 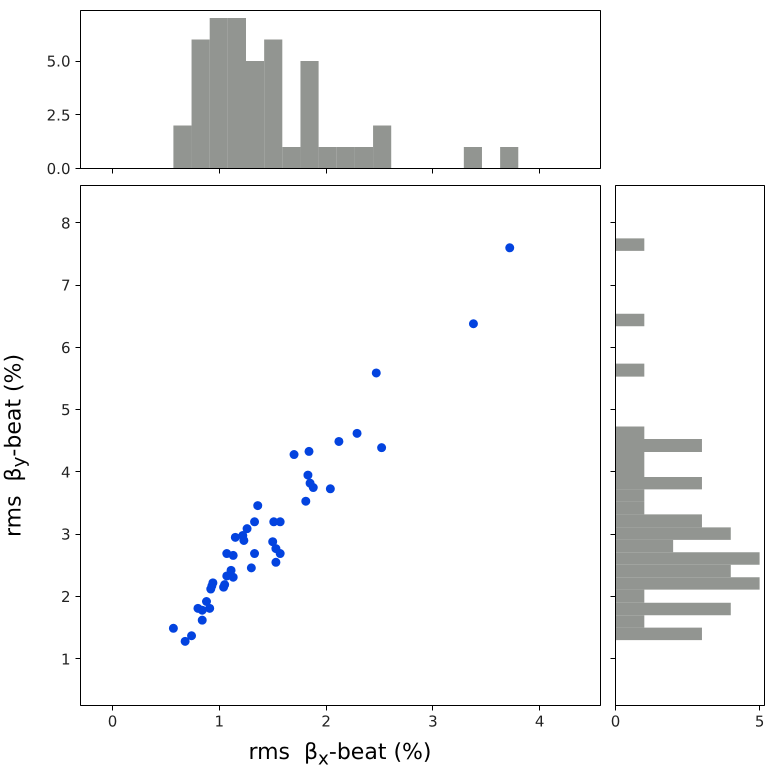 What do you see at coordinates (58, 169) in the screenshot?
I see `y-tick-label: 0.0` at bounding box center [58, 169].